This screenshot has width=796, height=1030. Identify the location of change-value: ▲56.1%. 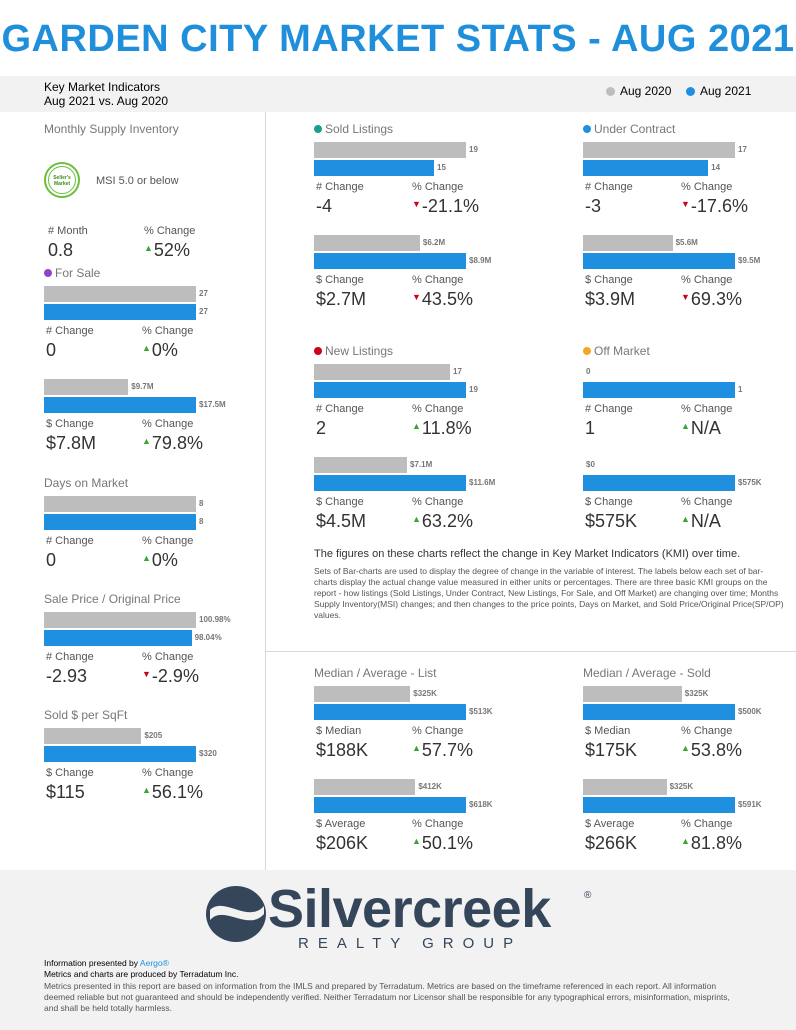
(172, 792).